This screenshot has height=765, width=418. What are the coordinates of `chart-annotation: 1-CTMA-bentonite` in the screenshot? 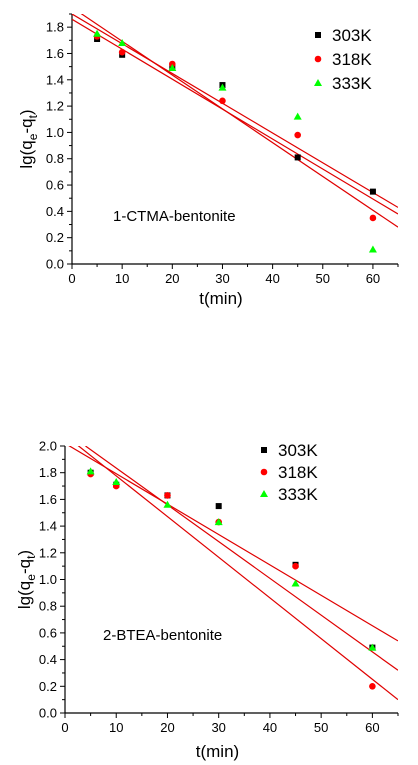 It's located at (174, 216).